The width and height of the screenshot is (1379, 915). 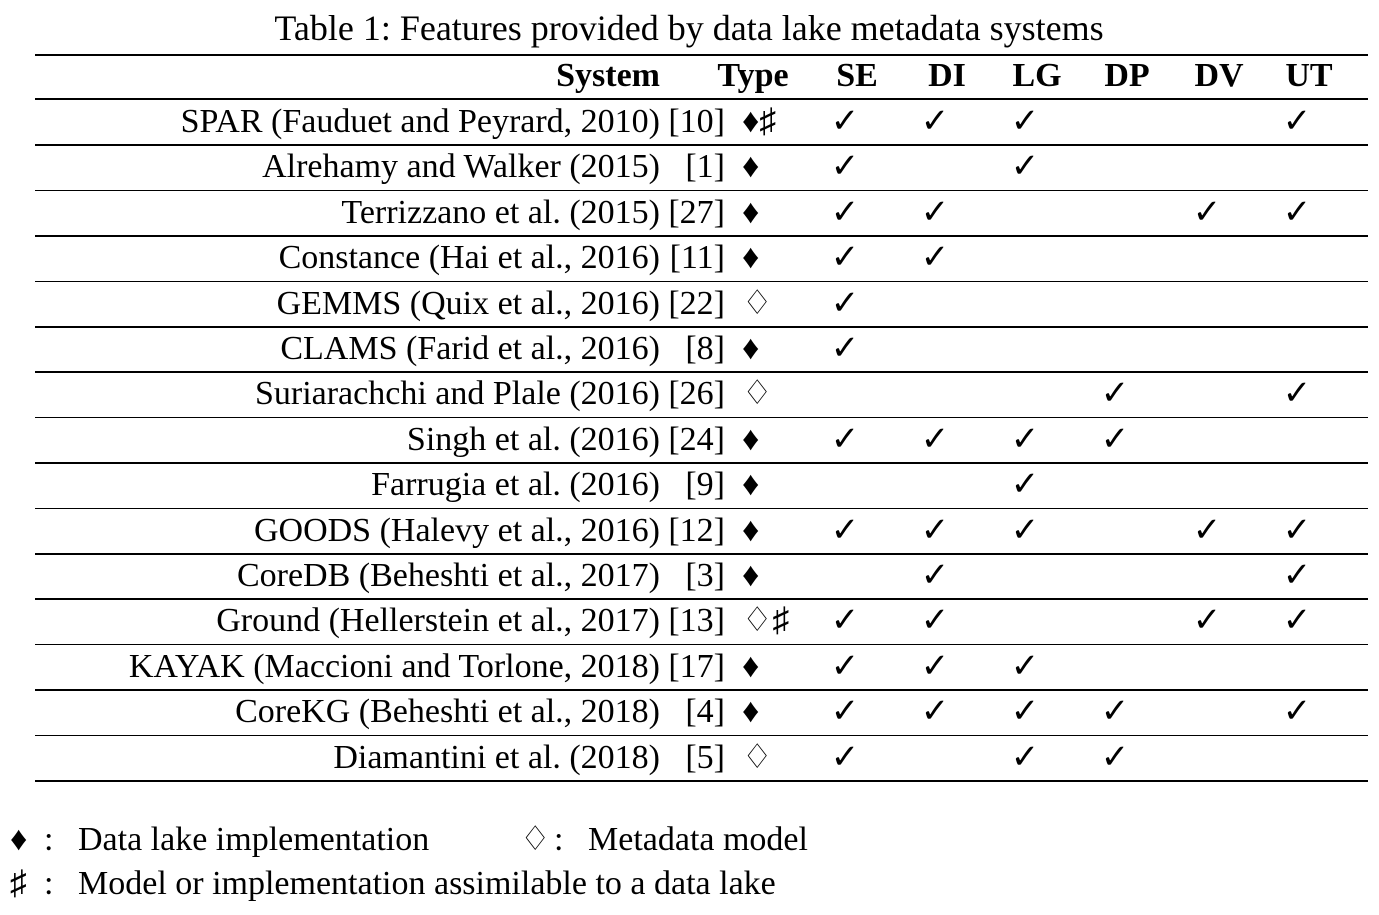 What do you see at coordinates (696, 212) in the screenshot?
I see `ref-cell: [27]` at bounding box center [696, 212].